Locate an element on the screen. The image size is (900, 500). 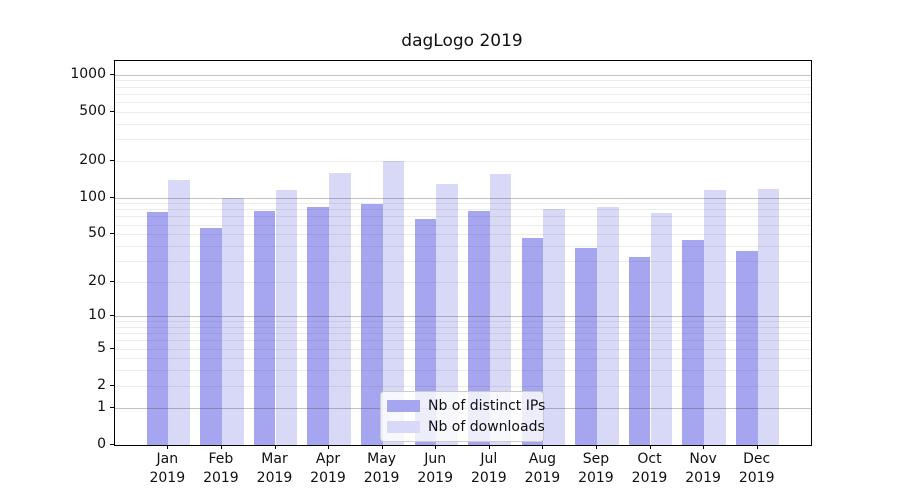
bar-jan-downloads is located at coordinates (179, 312).